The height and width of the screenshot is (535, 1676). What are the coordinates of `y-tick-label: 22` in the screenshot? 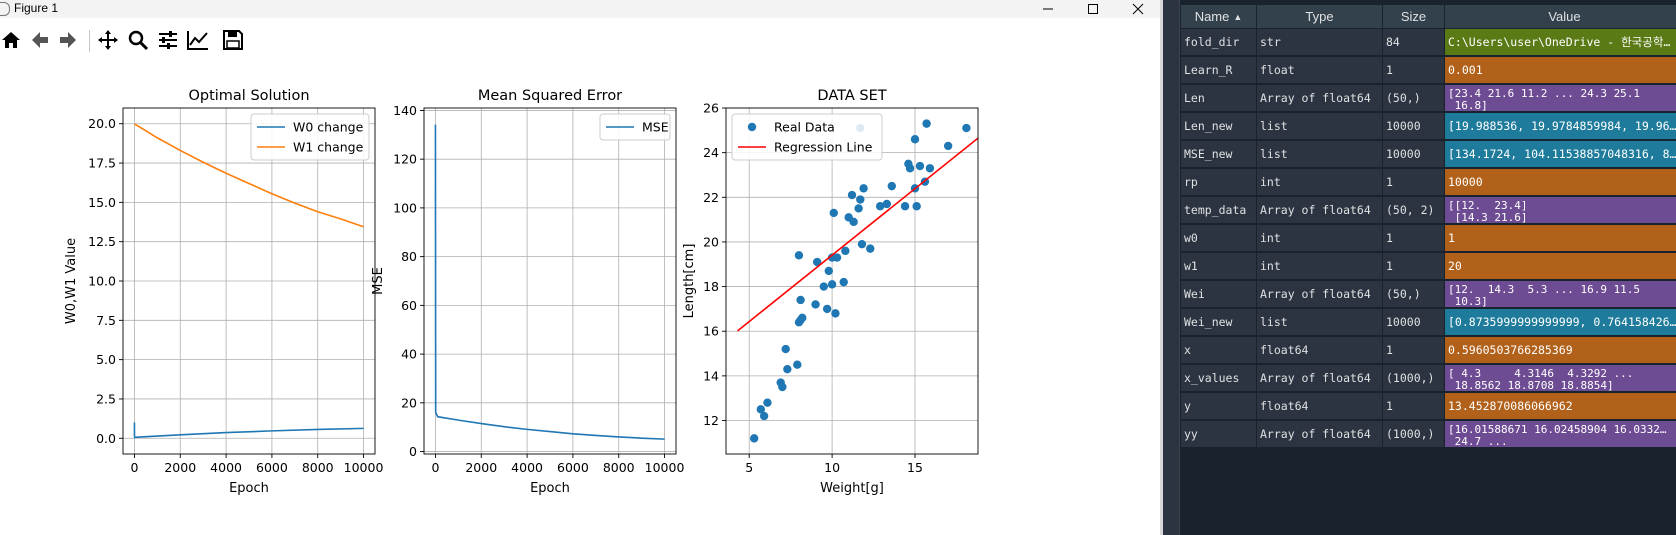 It's located at (711, 197).